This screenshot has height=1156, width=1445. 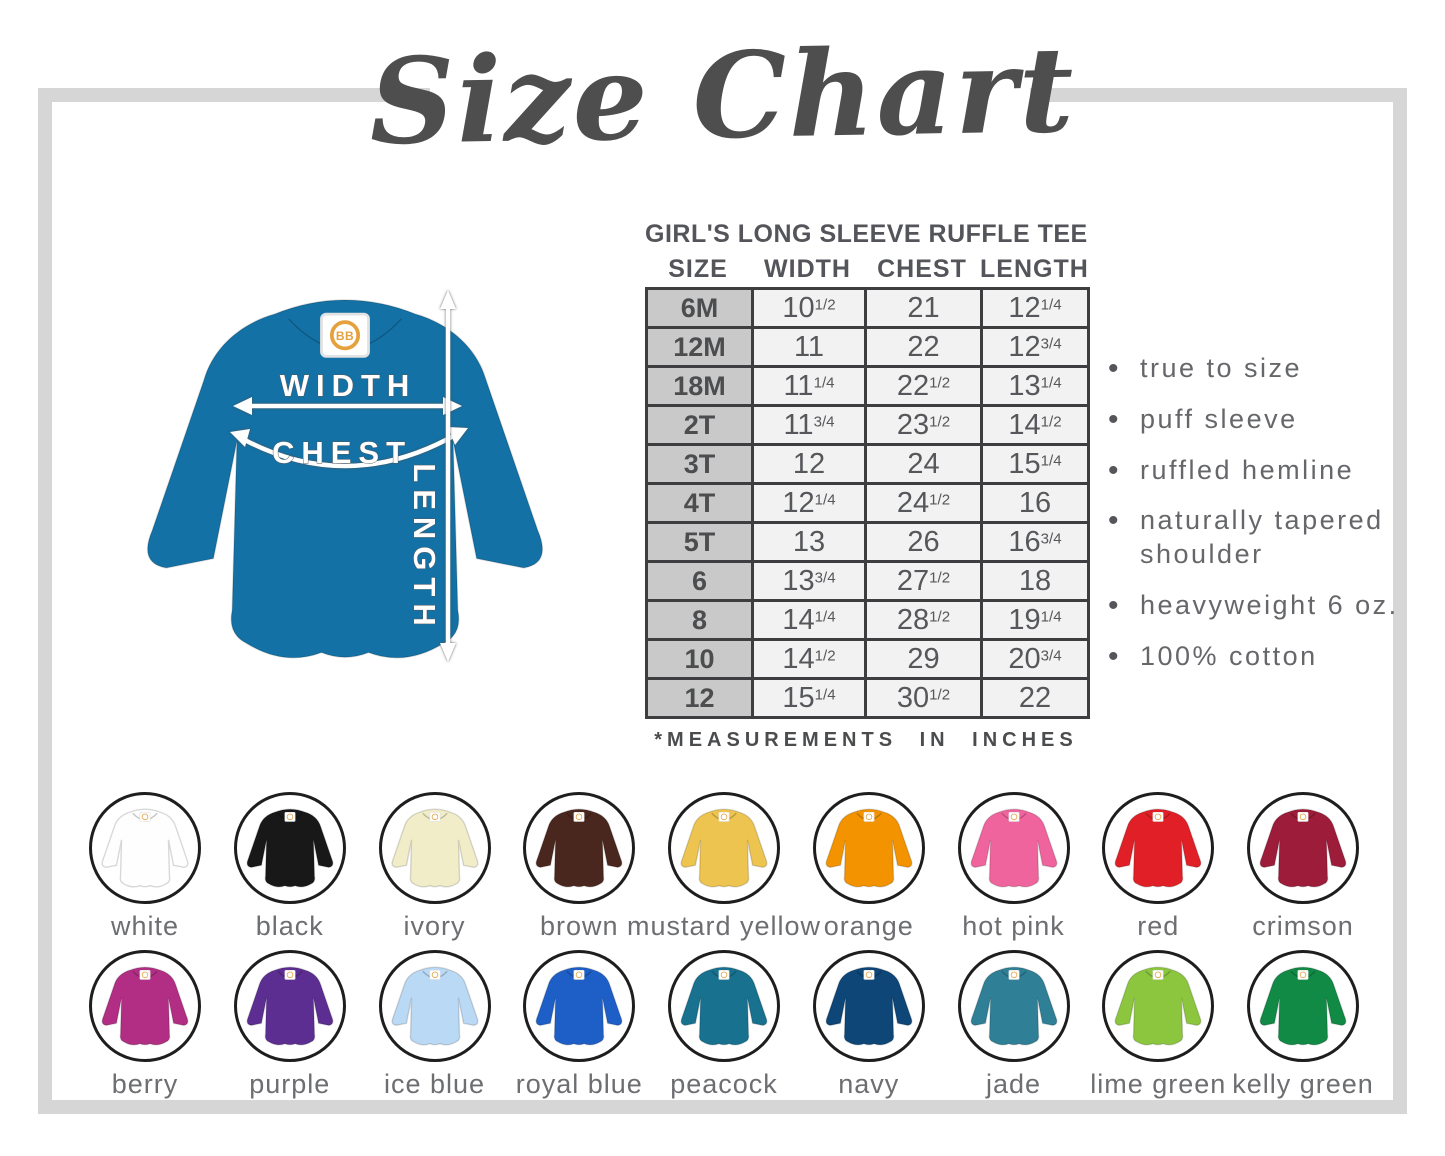 I want to click on page-title: Size Chart, so click(x=722, y=95).